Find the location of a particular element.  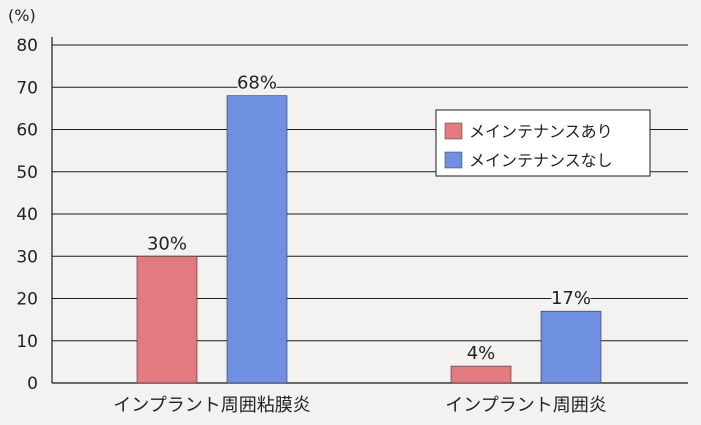

data-label: 68% is located at coordinates (257, 83).